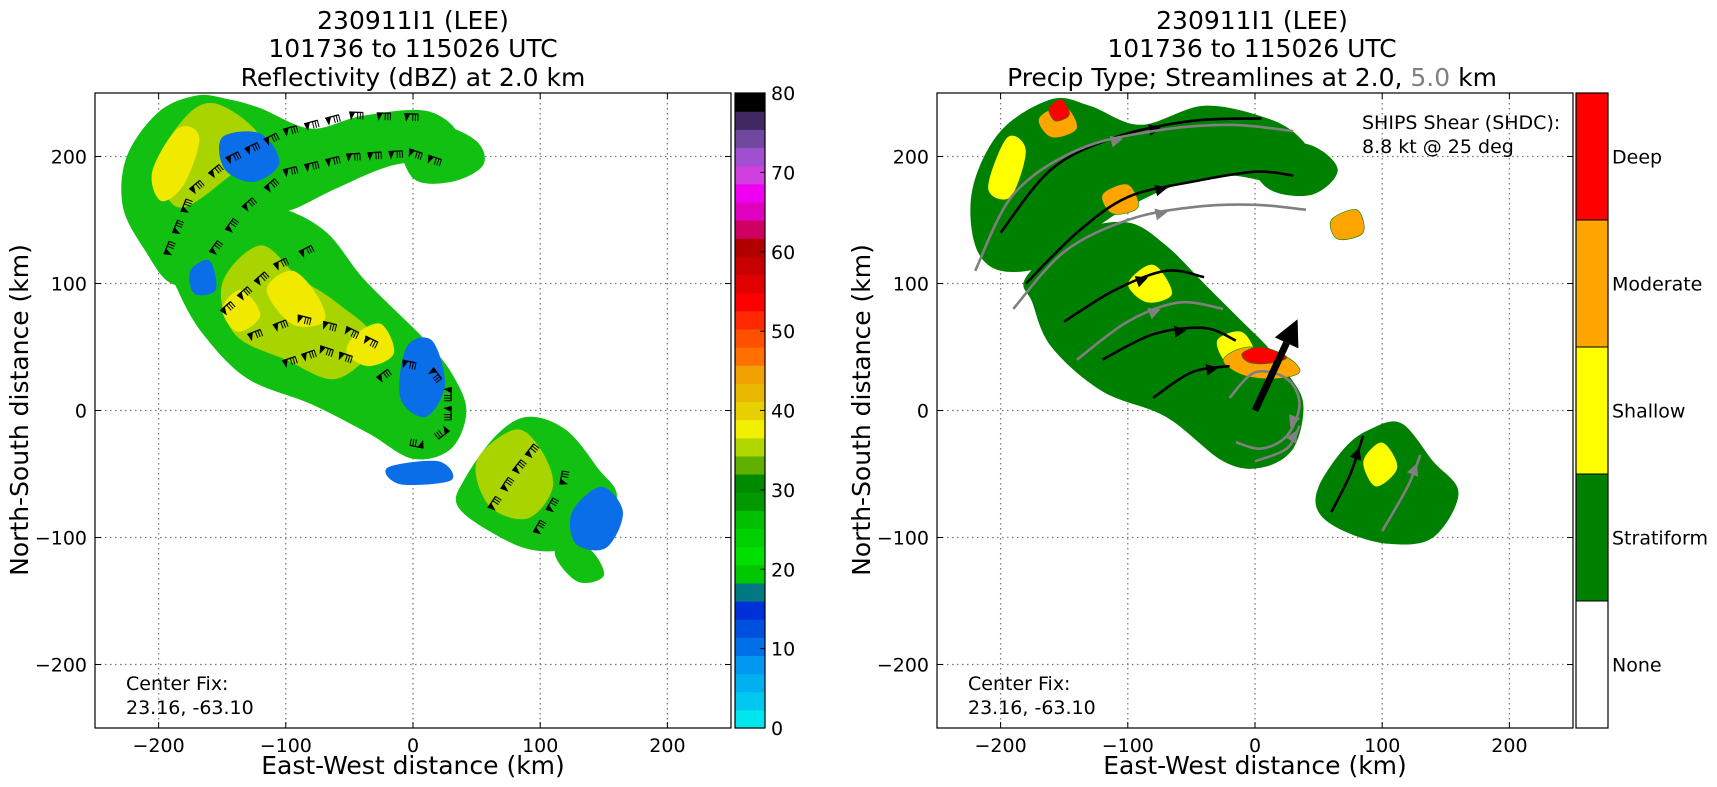  What do you see at coordinates (1252, 77) in the screenshot?
I see `right-title-line-3: Precip Type; Streamlines at 2.0, 5.0 km` at bounding box center [1252, 77].